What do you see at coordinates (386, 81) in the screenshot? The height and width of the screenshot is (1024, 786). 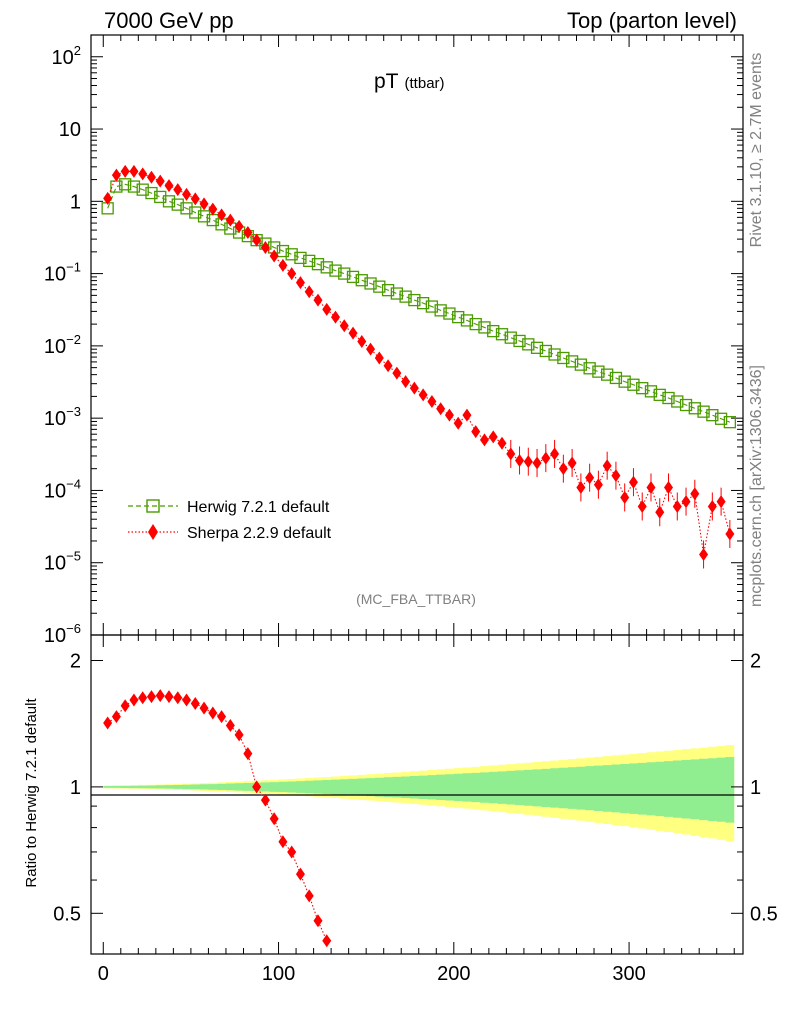 I see `plot-title-main: pT` at bounding box center [386, 81].